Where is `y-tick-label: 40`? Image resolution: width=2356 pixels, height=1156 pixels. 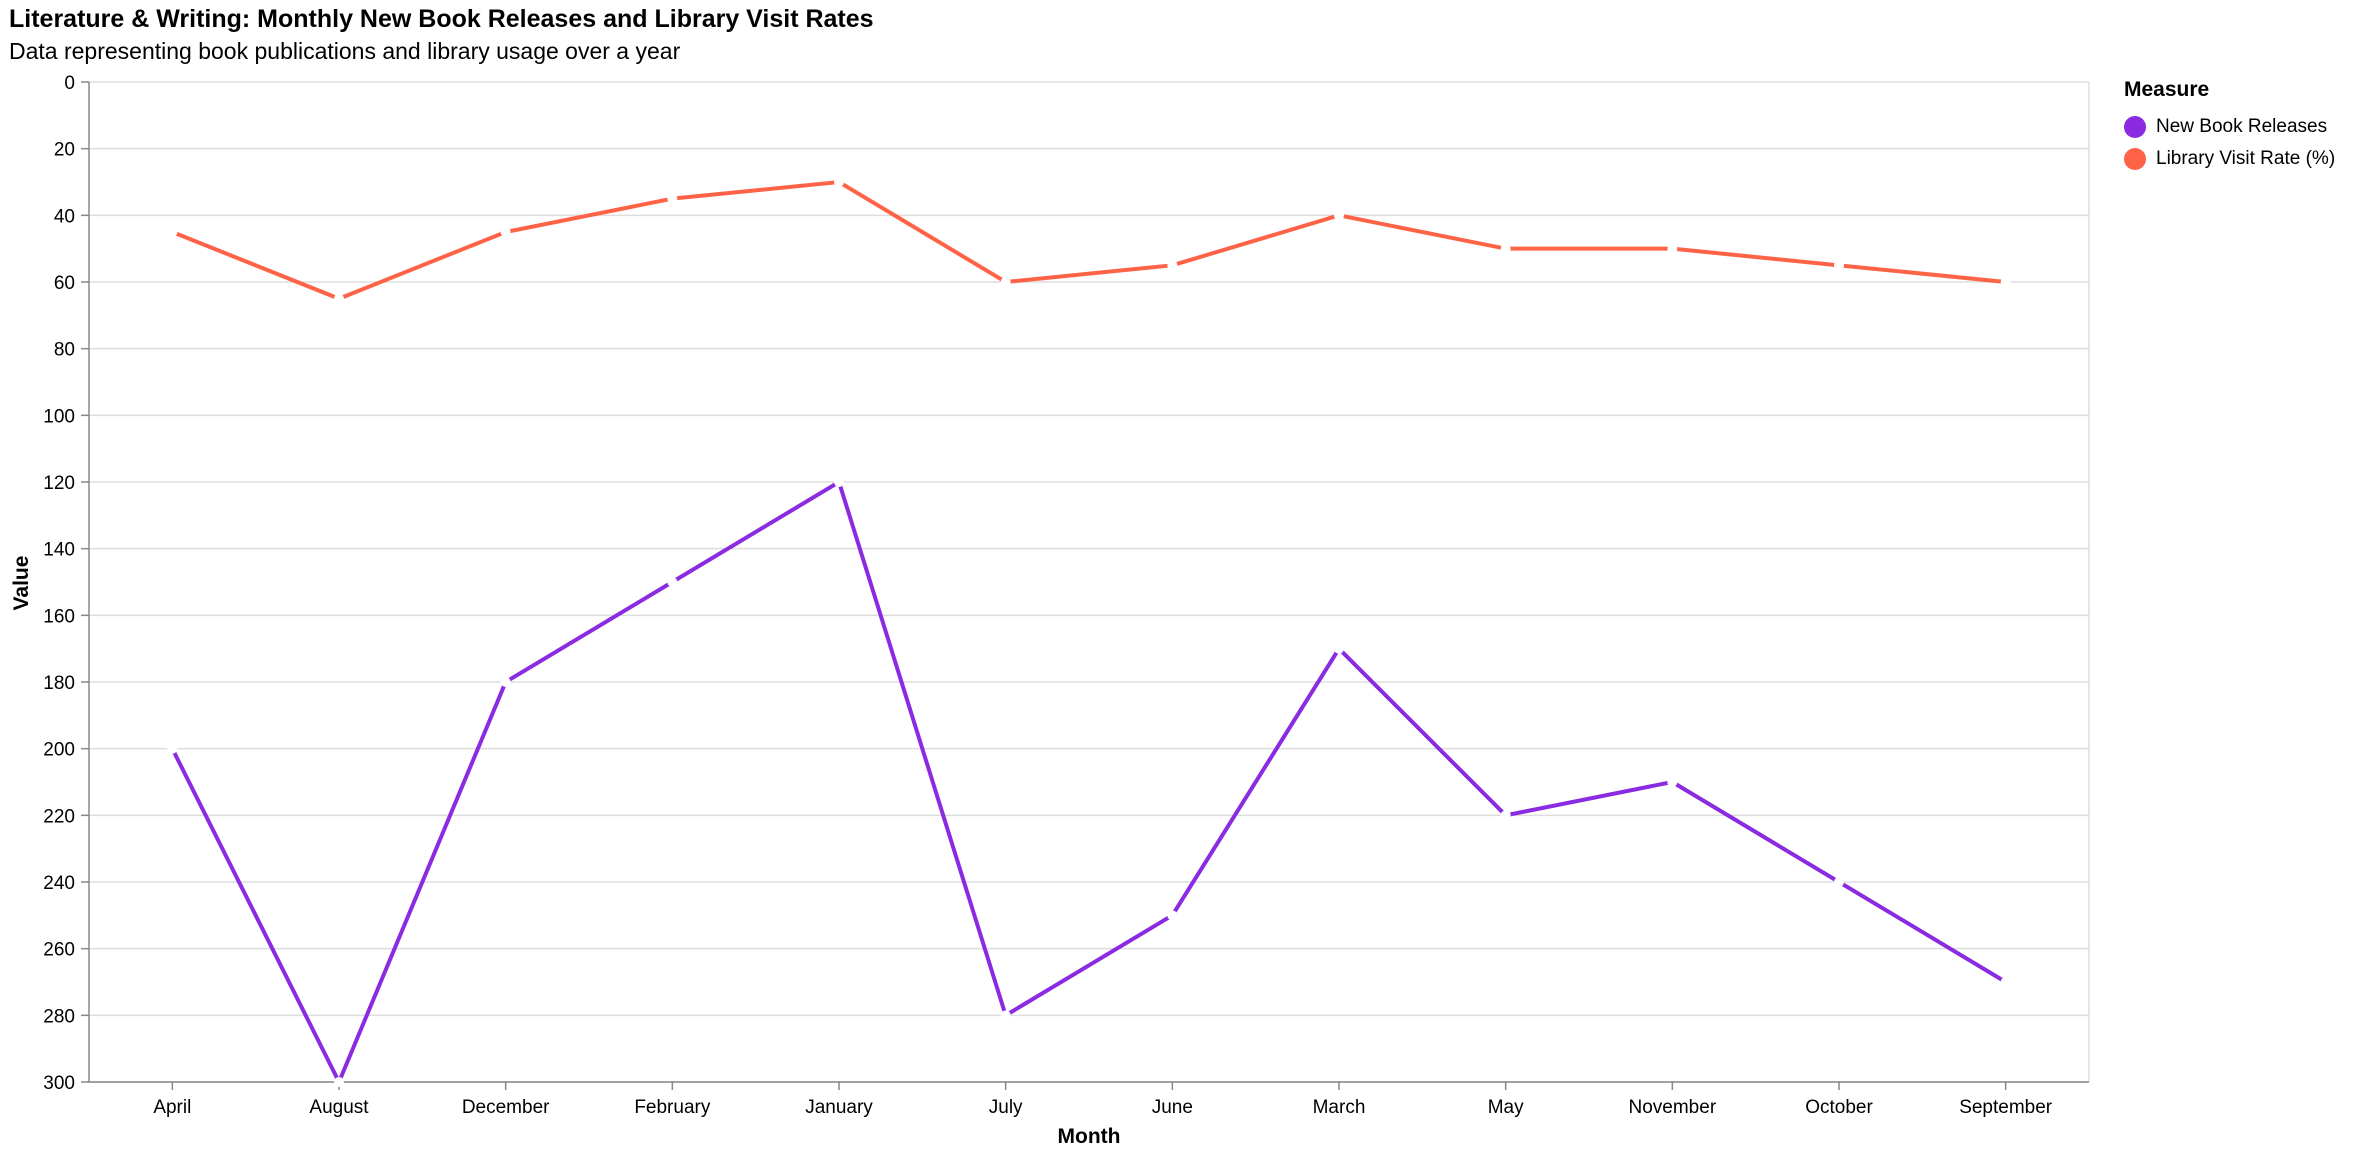 y-tick-label: 40 is located at coordinates (64, 216).